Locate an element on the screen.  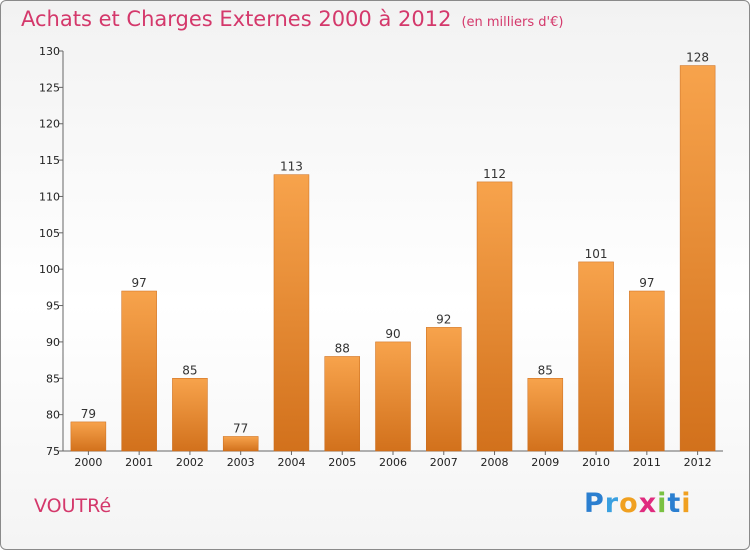
x-tick-label: 2000 is located at coordinates (88, 462).